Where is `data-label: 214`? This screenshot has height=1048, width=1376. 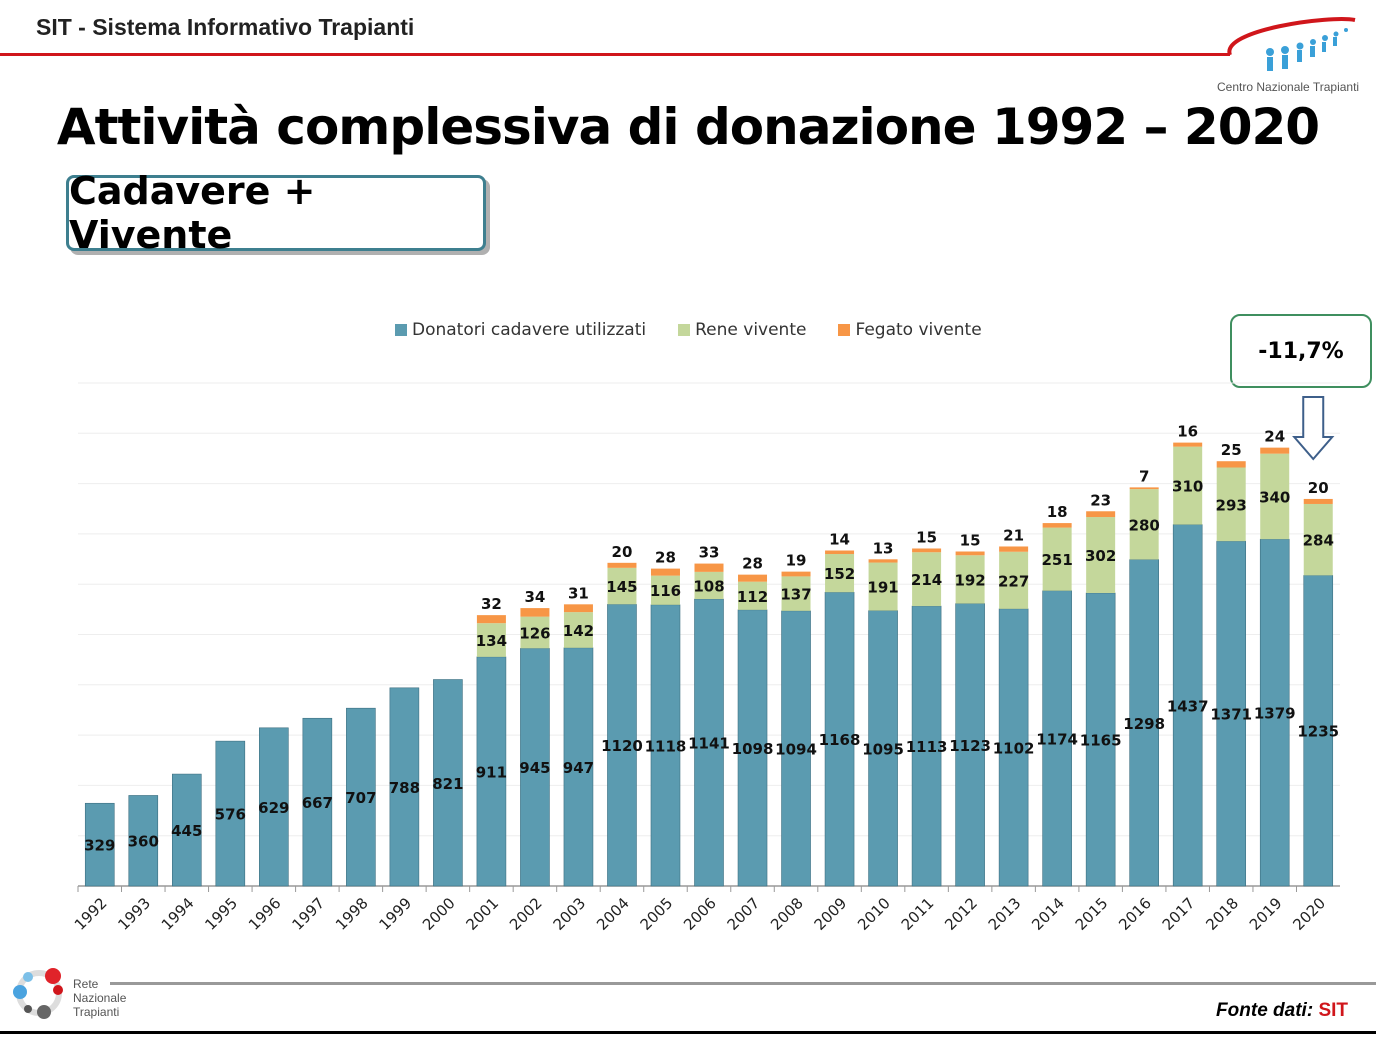
data-label: 214 is located at coordinates (926, 580).